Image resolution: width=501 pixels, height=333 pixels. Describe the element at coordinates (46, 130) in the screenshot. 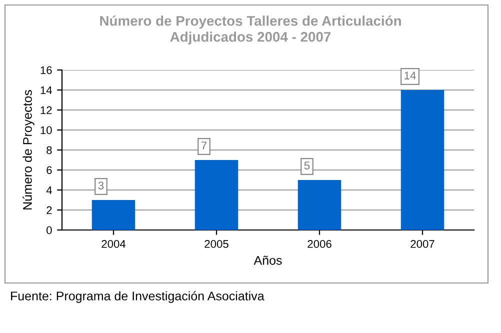

I see `y-tick-label: 10` at that location.